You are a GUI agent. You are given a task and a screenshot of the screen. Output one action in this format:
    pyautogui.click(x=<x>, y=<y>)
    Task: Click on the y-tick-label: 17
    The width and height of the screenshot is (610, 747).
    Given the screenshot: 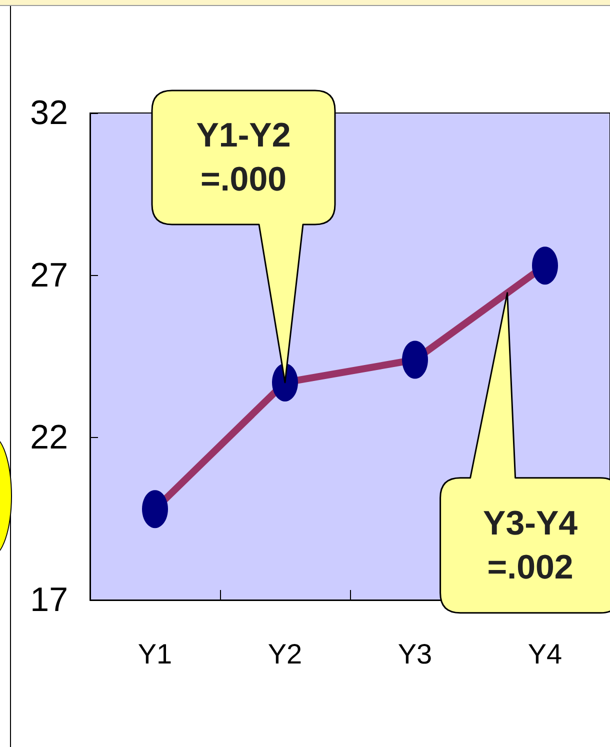 What is the action you would take?
    pyautogui.click(x=49, y=600)
    